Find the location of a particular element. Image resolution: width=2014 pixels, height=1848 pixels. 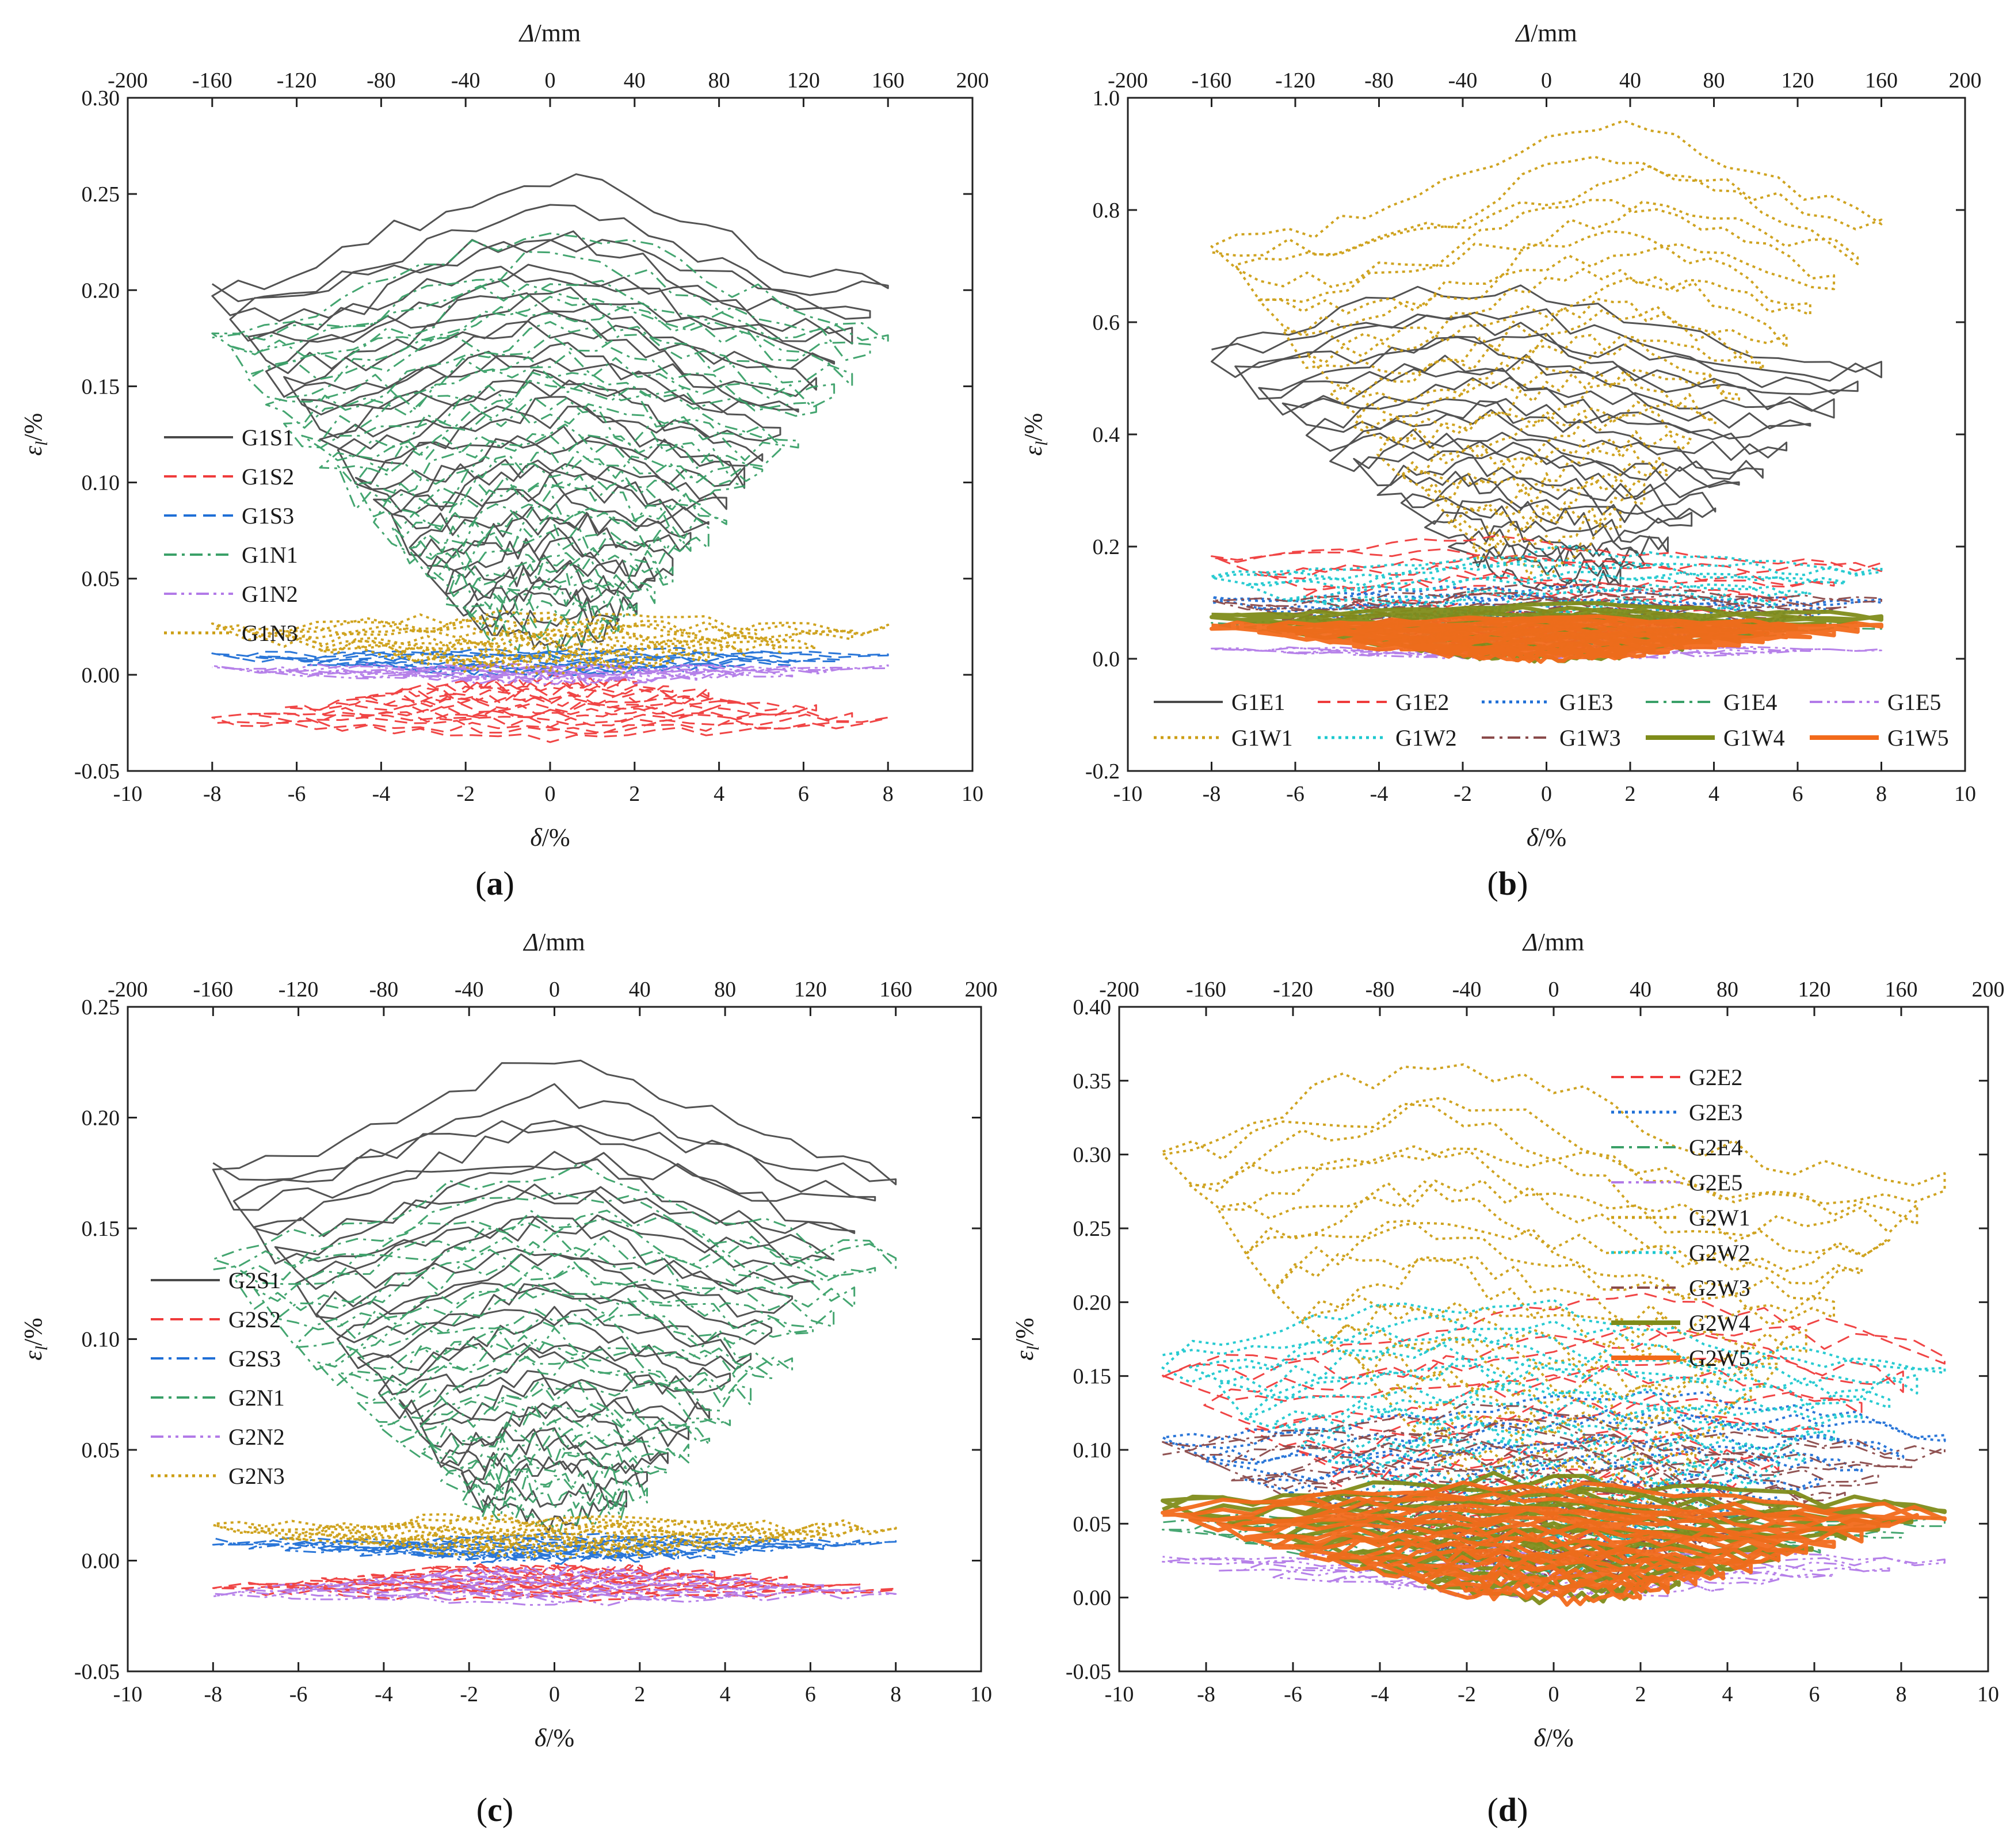

panel-label-b: (b) is located at coordinates (1507, 883).